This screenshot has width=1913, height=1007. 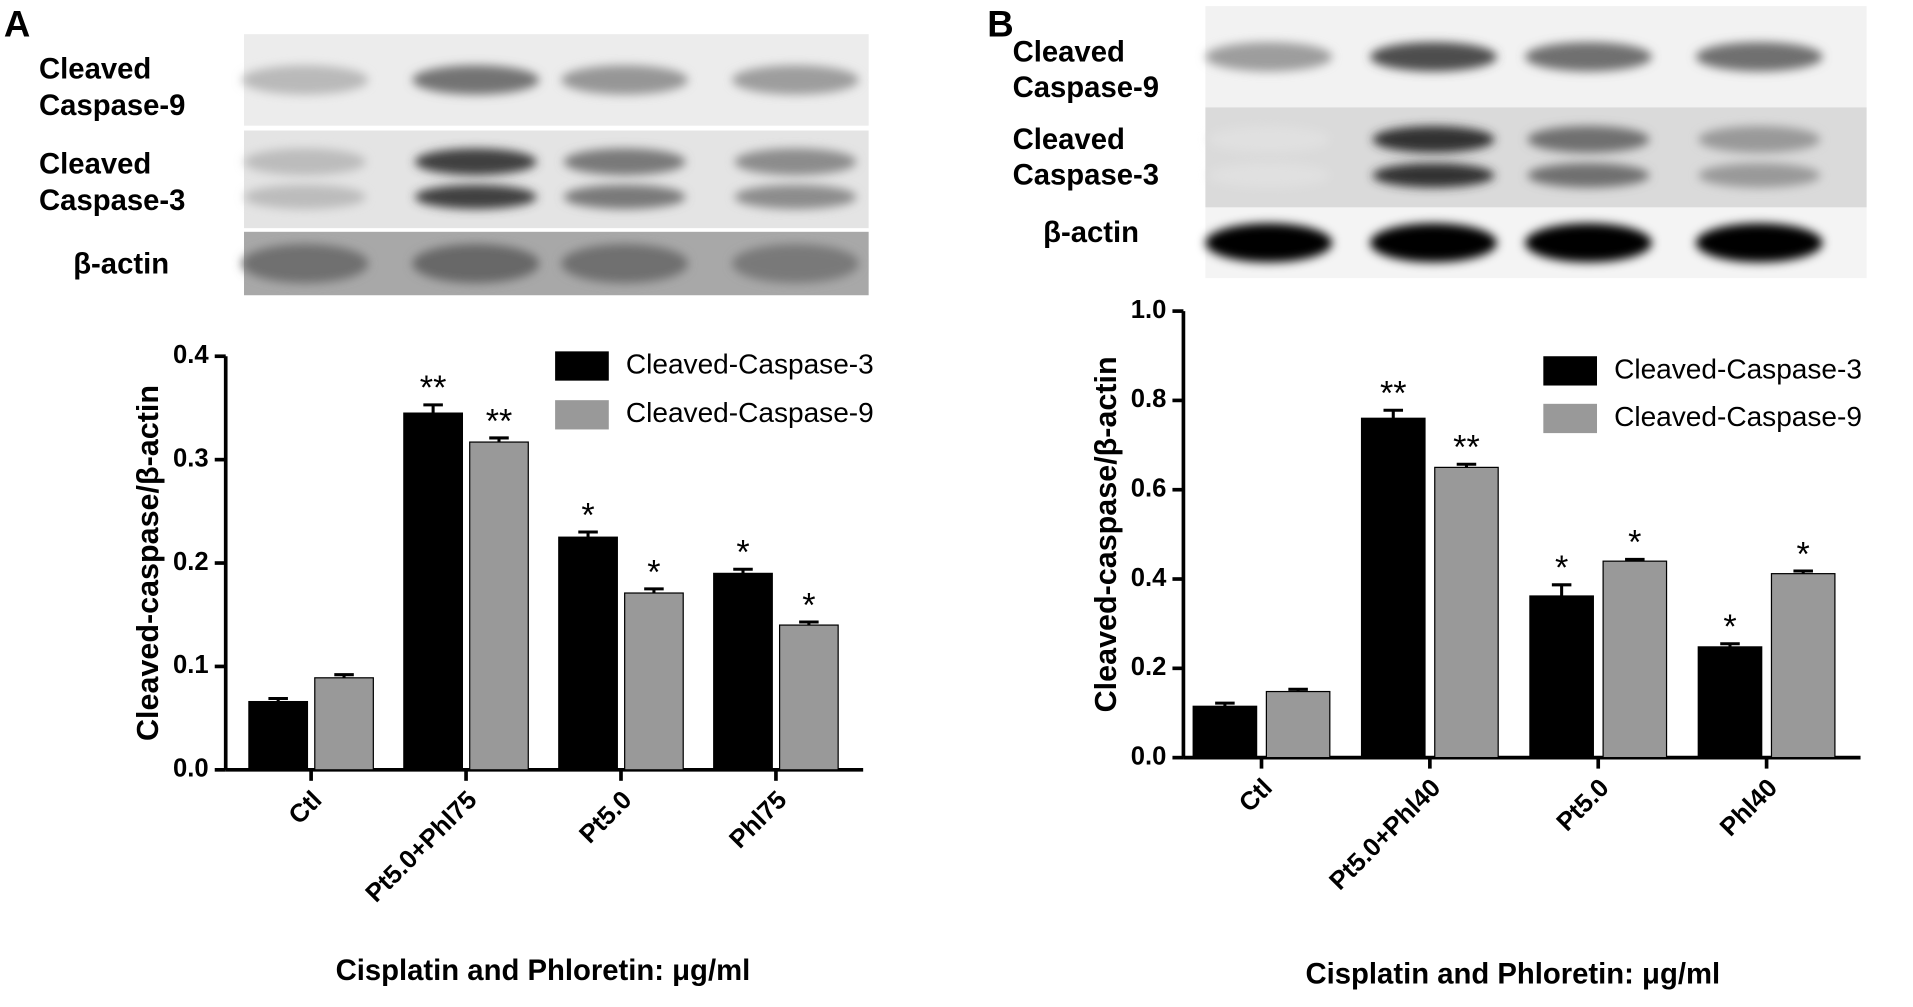 What do you see at coordinates (1385, 835) in the screenshot?
I see `x-tick-label: Pt5.0+Phl40` at bounding box center [1385, 835].